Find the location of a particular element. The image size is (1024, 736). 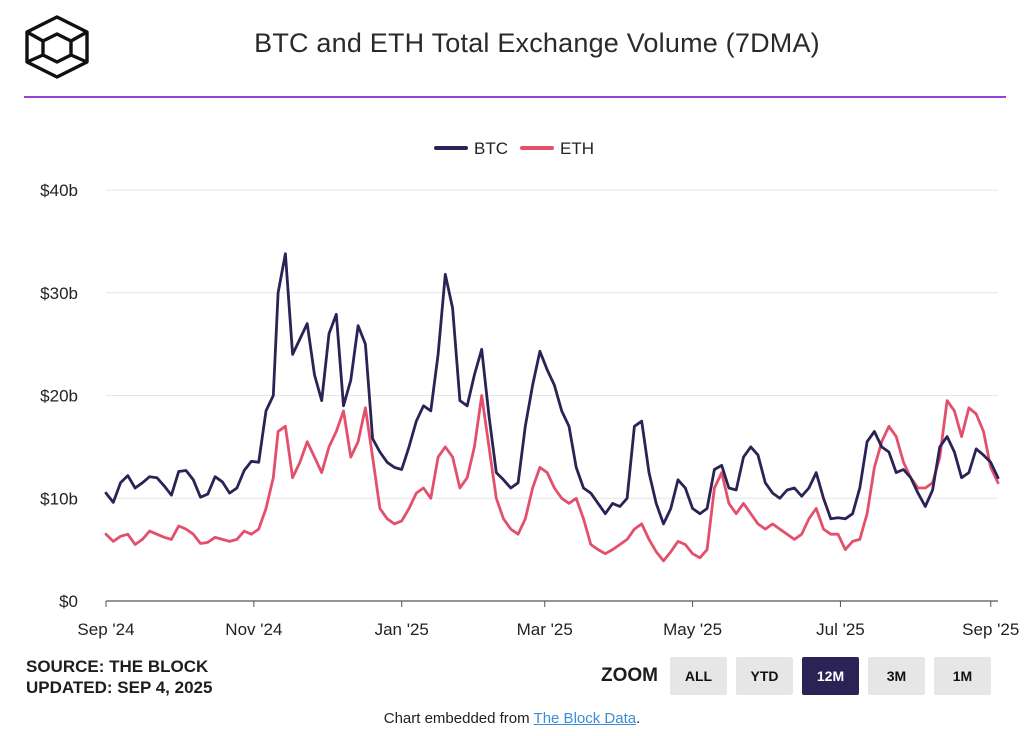

zoom-3m-button: 3M is located at coordinates (896, 676).